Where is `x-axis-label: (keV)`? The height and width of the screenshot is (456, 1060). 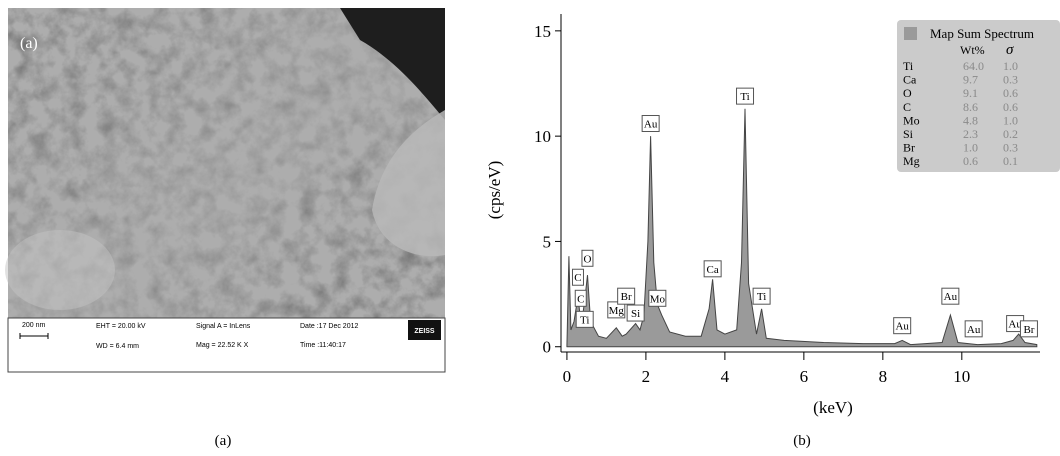 x-axis-label: (keV) is located at coordinates (833, 407).